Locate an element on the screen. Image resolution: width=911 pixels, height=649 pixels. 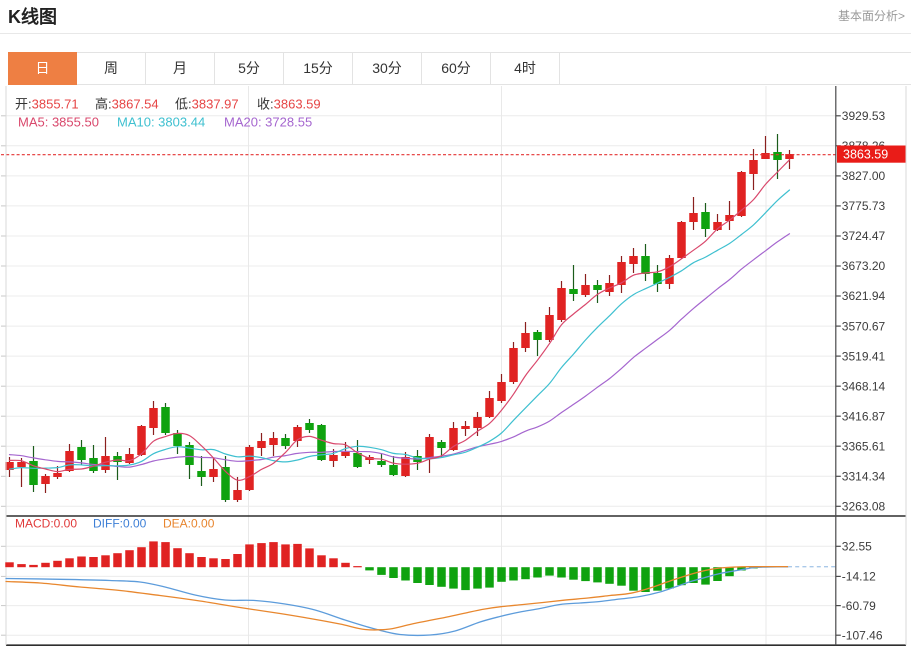
svg-text: 3468.14 is located at coordinates (864, 386).